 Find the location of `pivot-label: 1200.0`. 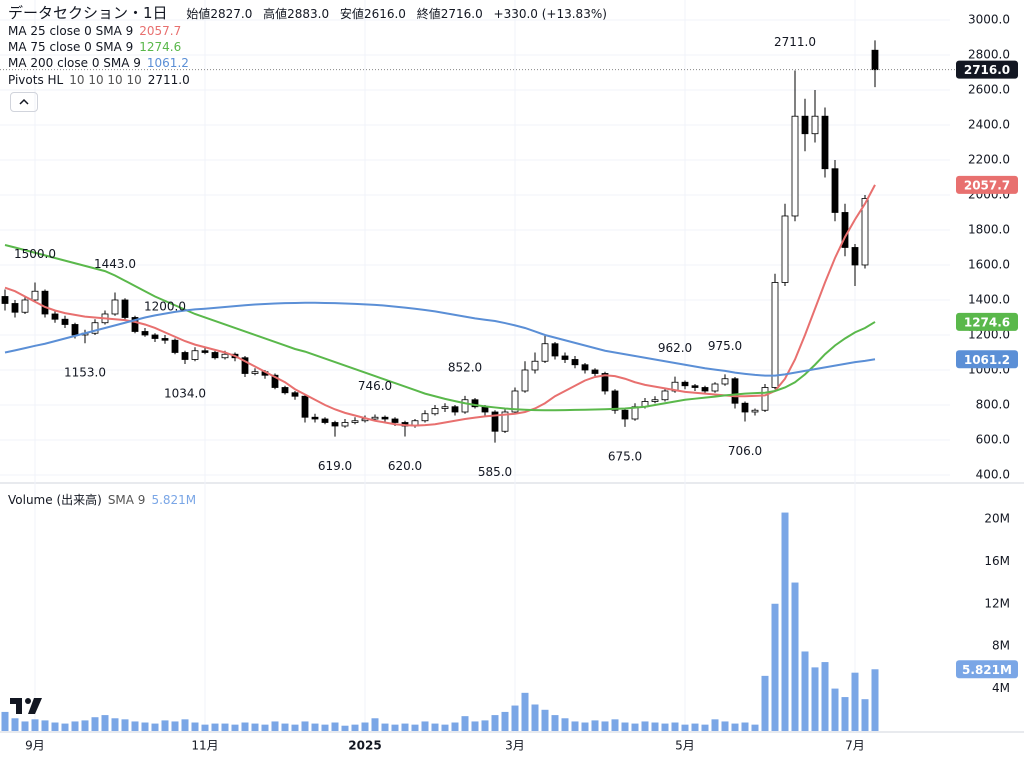

pivot-label: 1200.0 is located at coordinates (165, 306).